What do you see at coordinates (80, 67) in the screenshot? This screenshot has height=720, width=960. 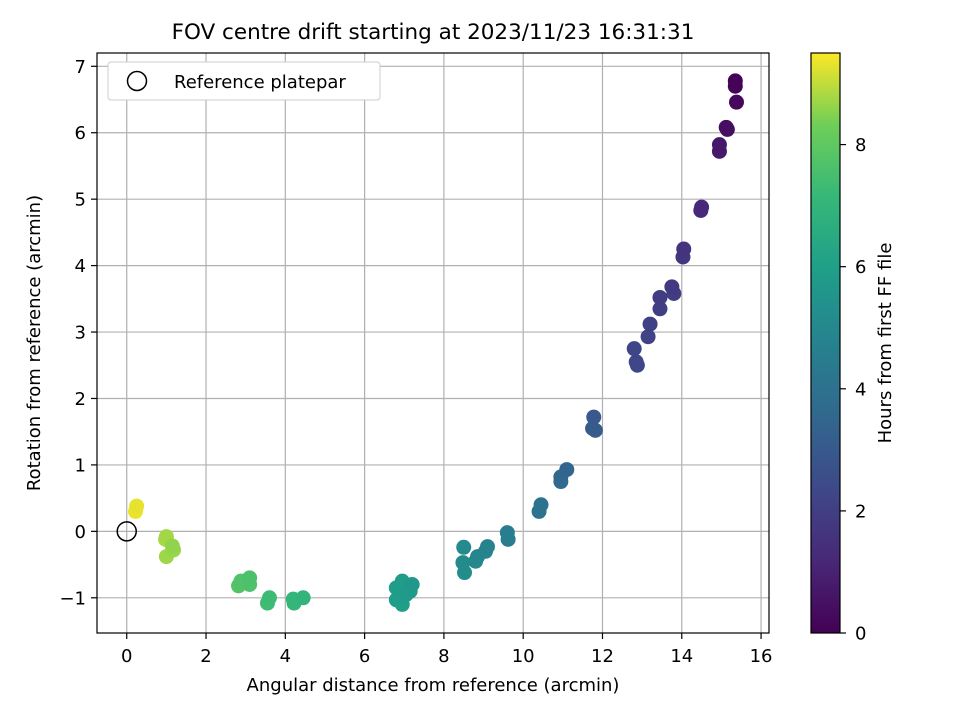 I see `y-tick-label: 7` at bounding box center [80, 67].